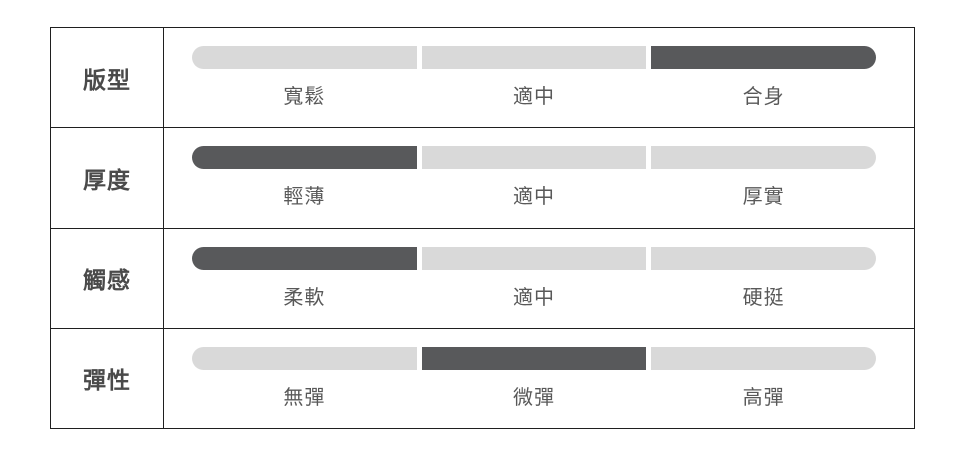 This screenshot has height=457, width=960. What do you see at coordinates (107, 78) in the screenshot?
I see `row-header-fit: 版型` at bounding box center [107, 78].